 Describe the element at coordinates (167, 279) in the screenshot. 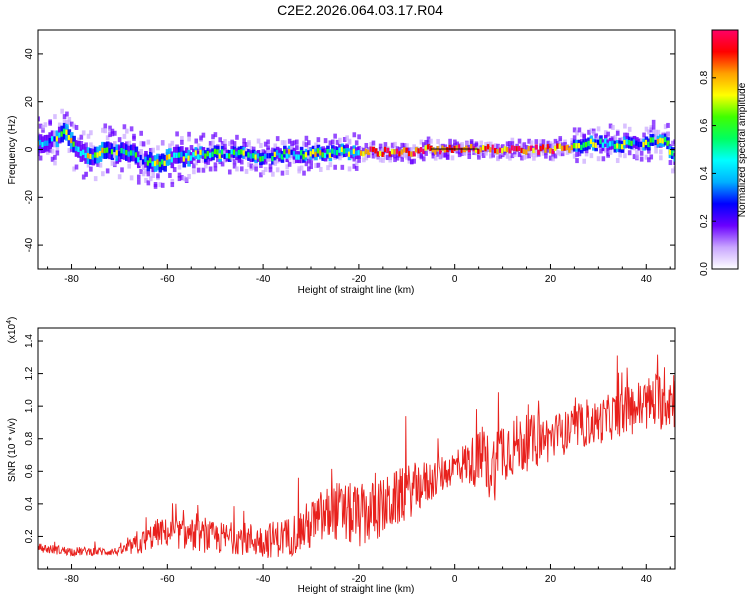

I see `spectrogram-x-tick-label: -60` at that location.